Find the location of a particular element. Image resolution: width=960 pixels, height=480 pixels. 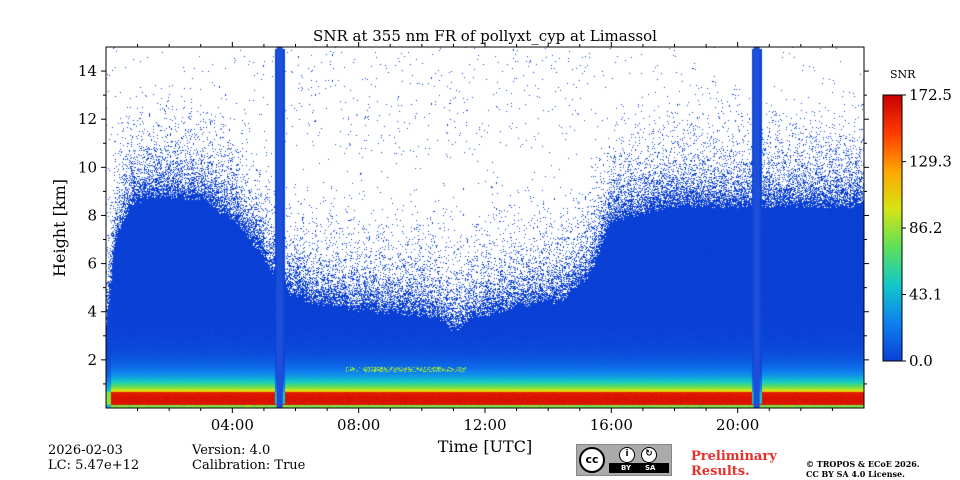

copyright-line1: © TROPOS & ECoE 2026. is located at coordinates (863, 464).